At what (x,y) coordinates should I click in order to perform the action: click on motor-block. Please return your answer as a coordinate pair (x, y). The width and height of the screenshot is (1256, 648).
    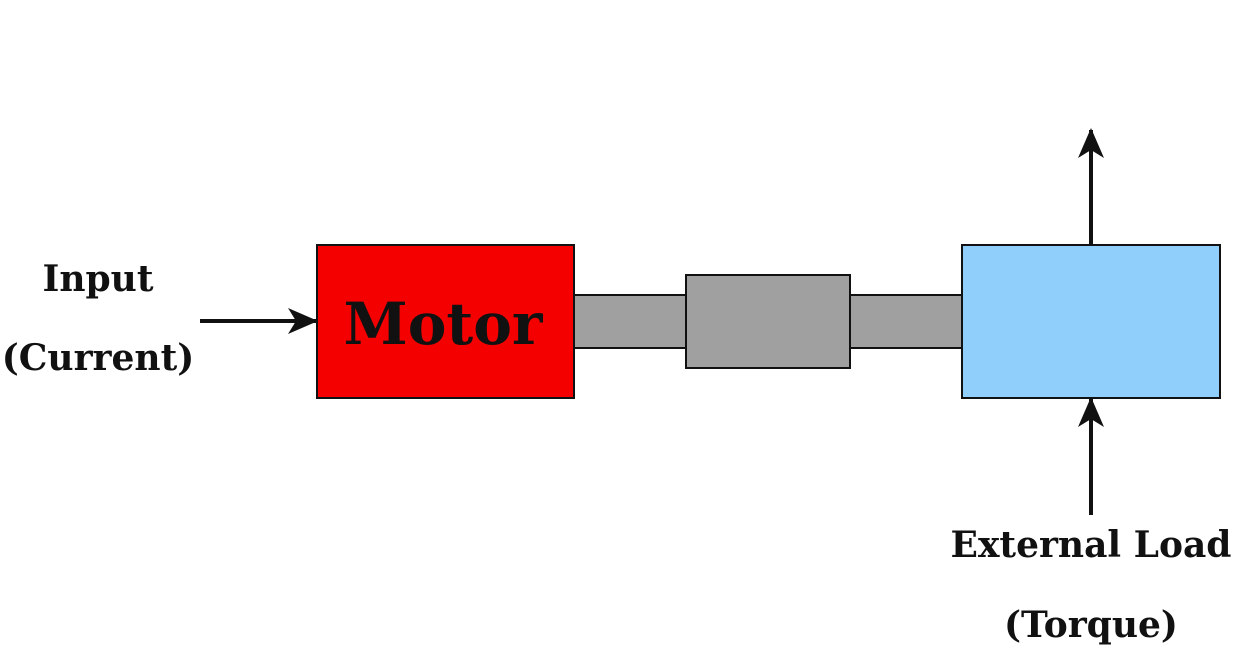
    Looking at the image, I should click on (445, 321).